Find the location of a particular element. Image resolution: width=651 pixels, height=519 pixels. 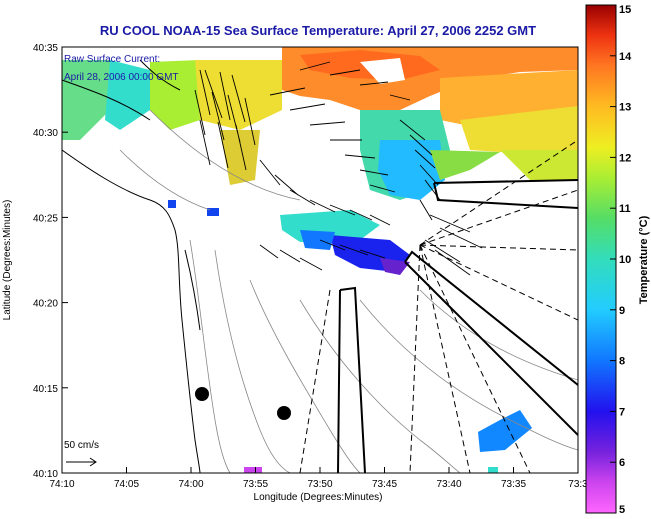

y-tick-label: 40:25 is located at coordinates (45, 218).